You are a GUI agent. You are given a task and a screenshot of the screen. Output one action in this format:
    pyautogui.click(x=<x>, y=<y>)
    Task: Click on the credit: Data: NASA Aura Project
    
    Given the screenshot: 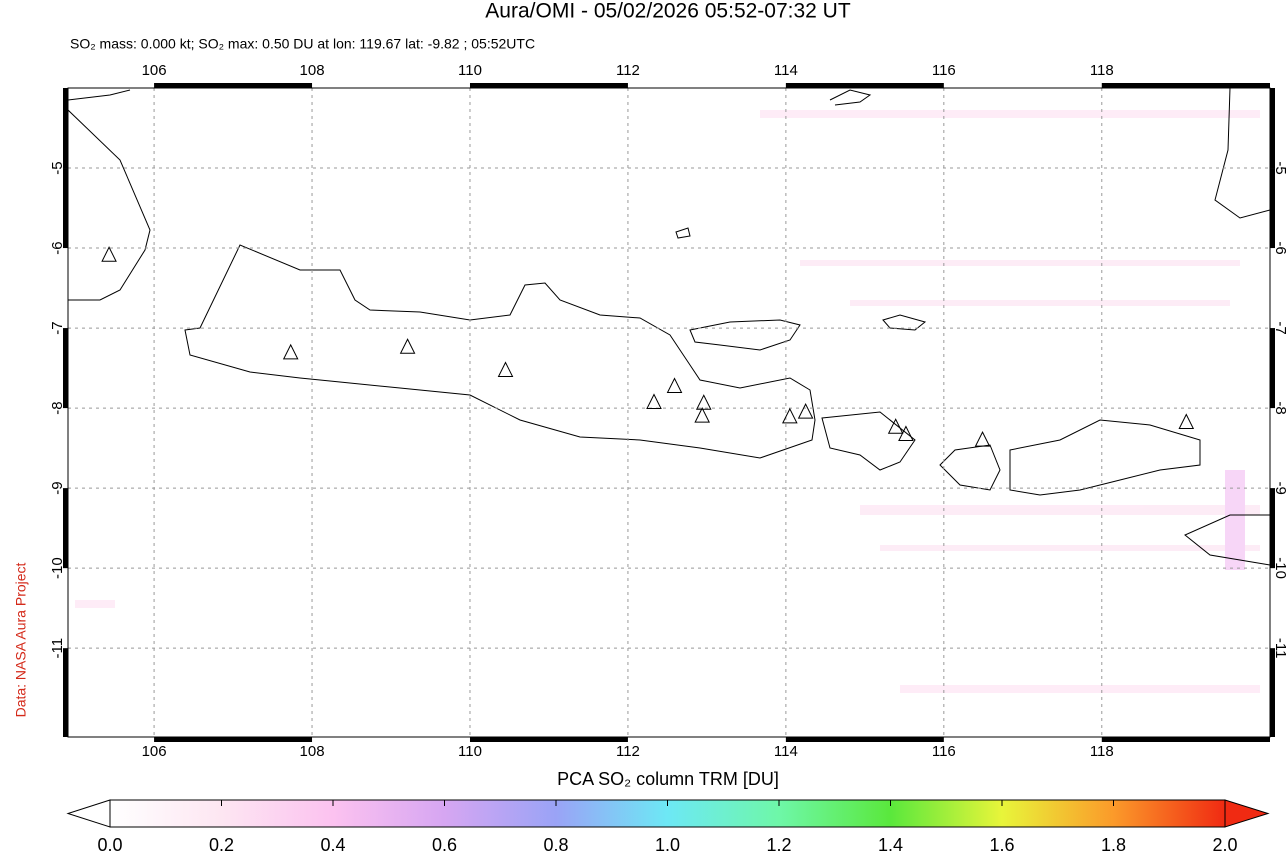 What is the action you would take?
    pyautogui.click(x=21, y=639)
    